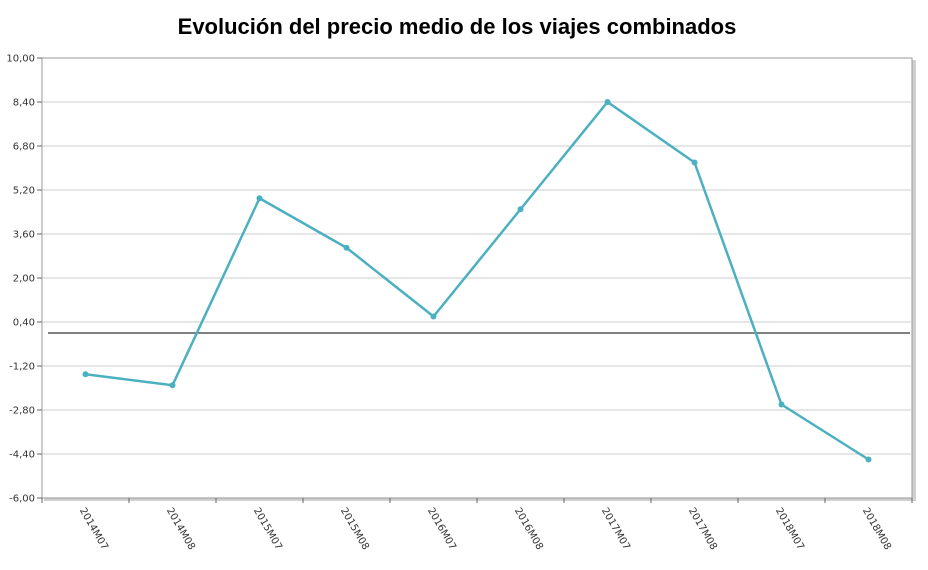  I want to click on y-tick-label: 5,20, so click(24, 191).